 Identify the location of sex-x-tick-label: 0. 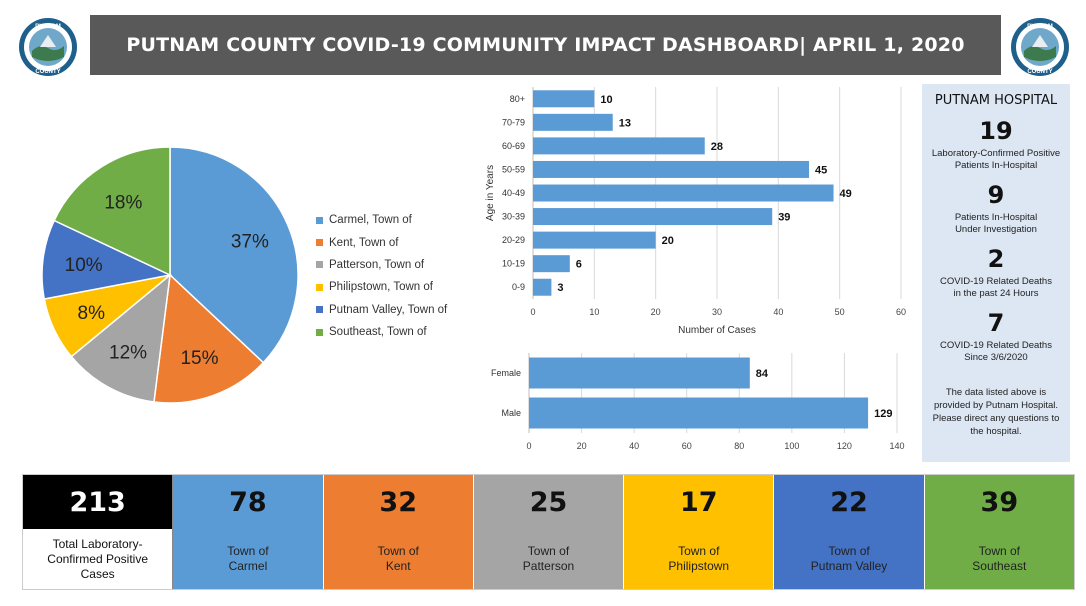
(528, 446).